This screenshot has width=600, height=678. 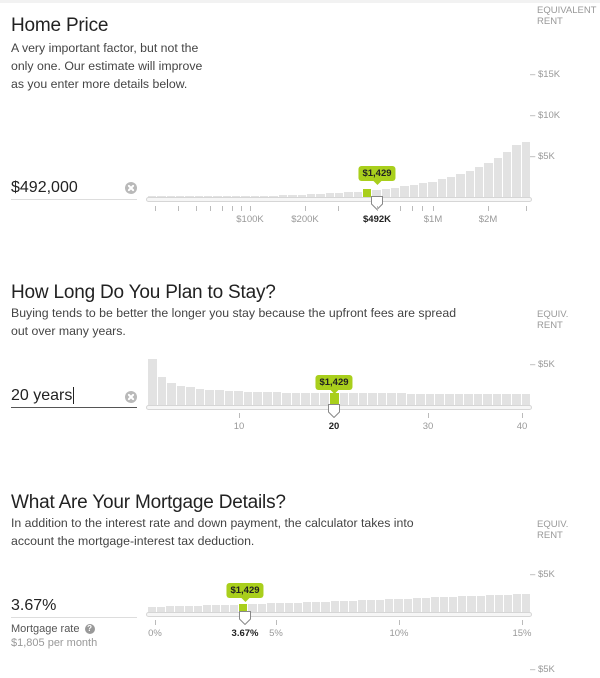 What do you see at coordinates (334, 426) in the screenshot?
I see `x-label-current: 20` at bounding box center [334, 426].